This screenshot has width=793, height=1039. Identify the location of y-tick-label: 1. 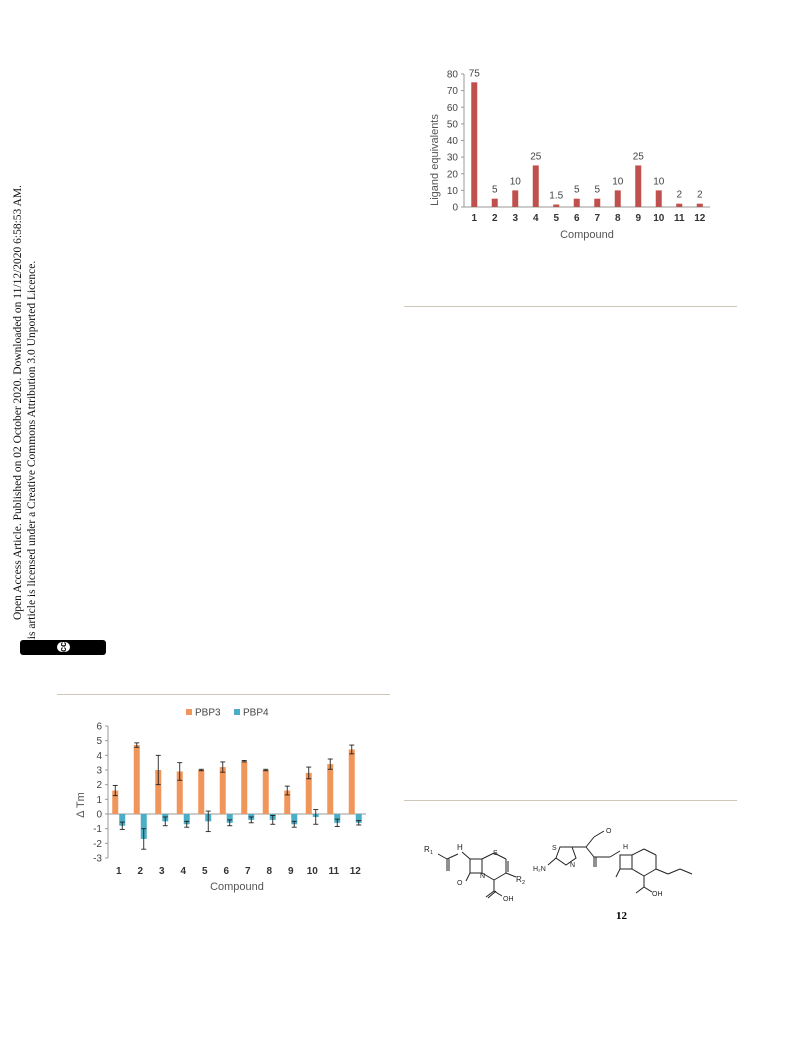
(99, 800).